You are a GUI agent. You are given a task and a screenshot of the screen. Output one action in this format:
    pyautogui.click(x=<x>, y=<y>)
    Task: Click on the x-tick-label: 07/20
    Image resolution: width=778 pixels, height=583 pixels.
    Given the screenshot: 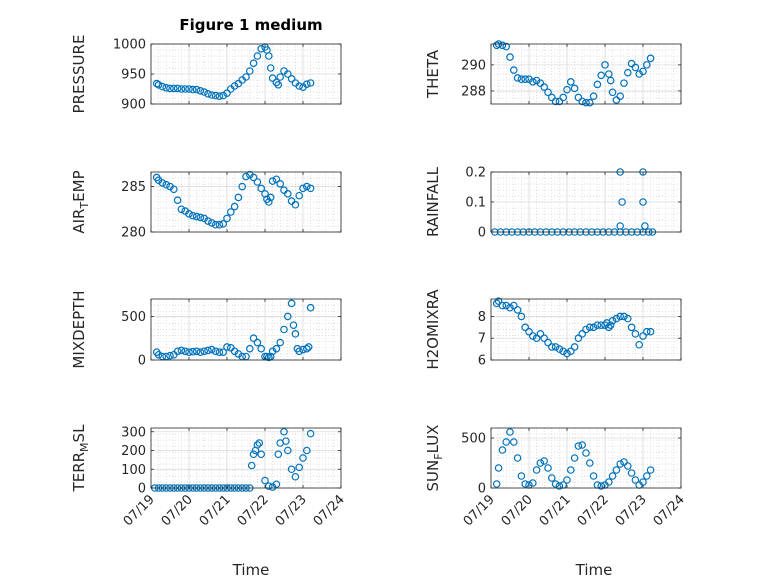 What is the action you would take?
    pyautogui.click(x=177, y=510)
    